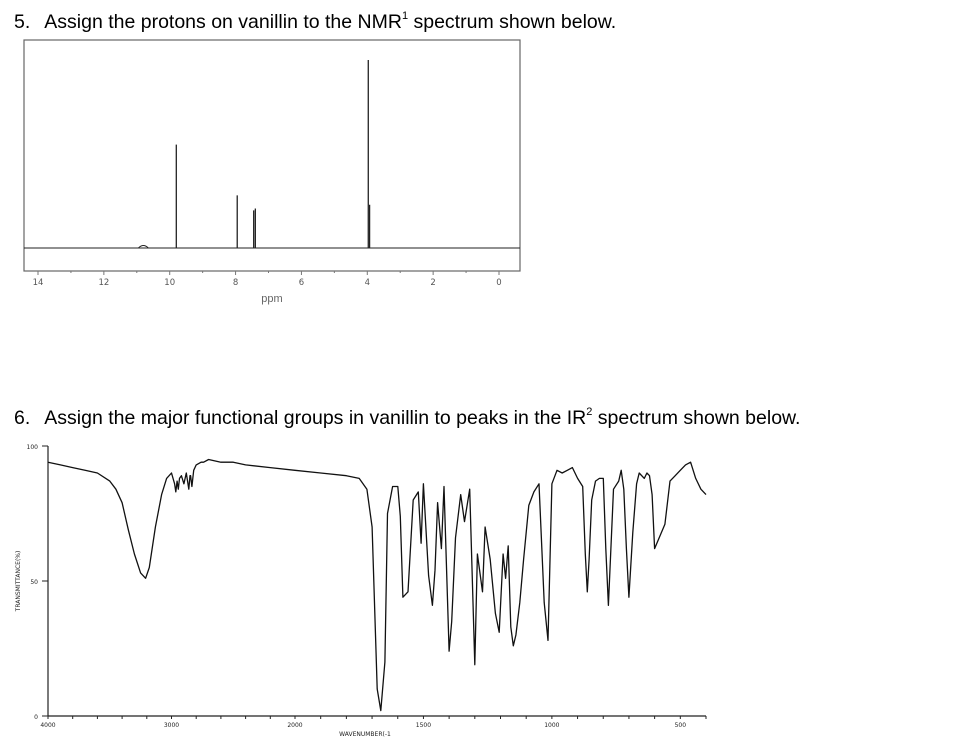 The width and height of the screenshot is (953, 744). I want to click on ir-y-tick-label: 0, so click(36, 717).